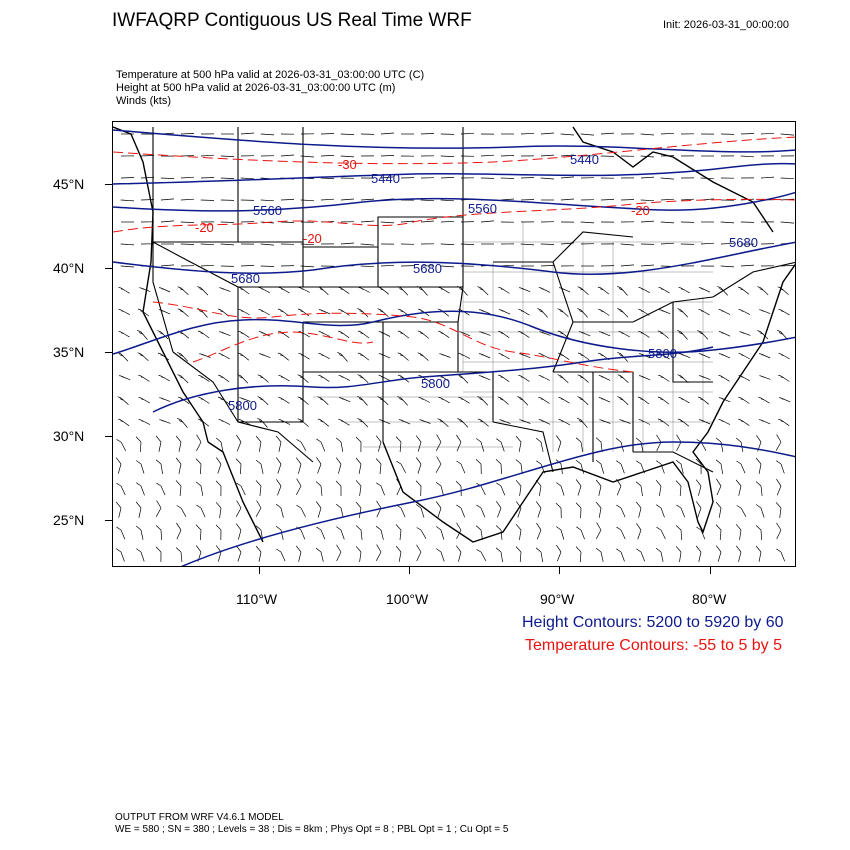 The width and height of the screenshot is (850, 850). I want to click on lon-label-110: 110°W, so click(257, 599).